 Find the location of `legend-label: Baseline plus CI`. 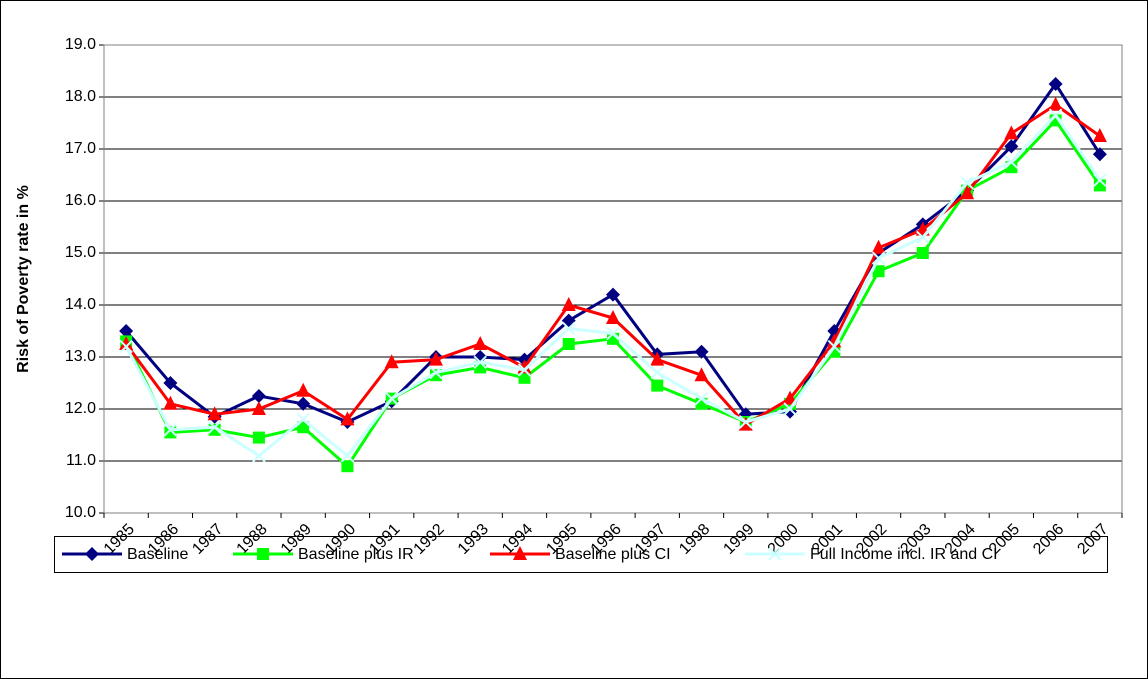

legend-label: Baseline plus CI is located at coordinates (613, 554).